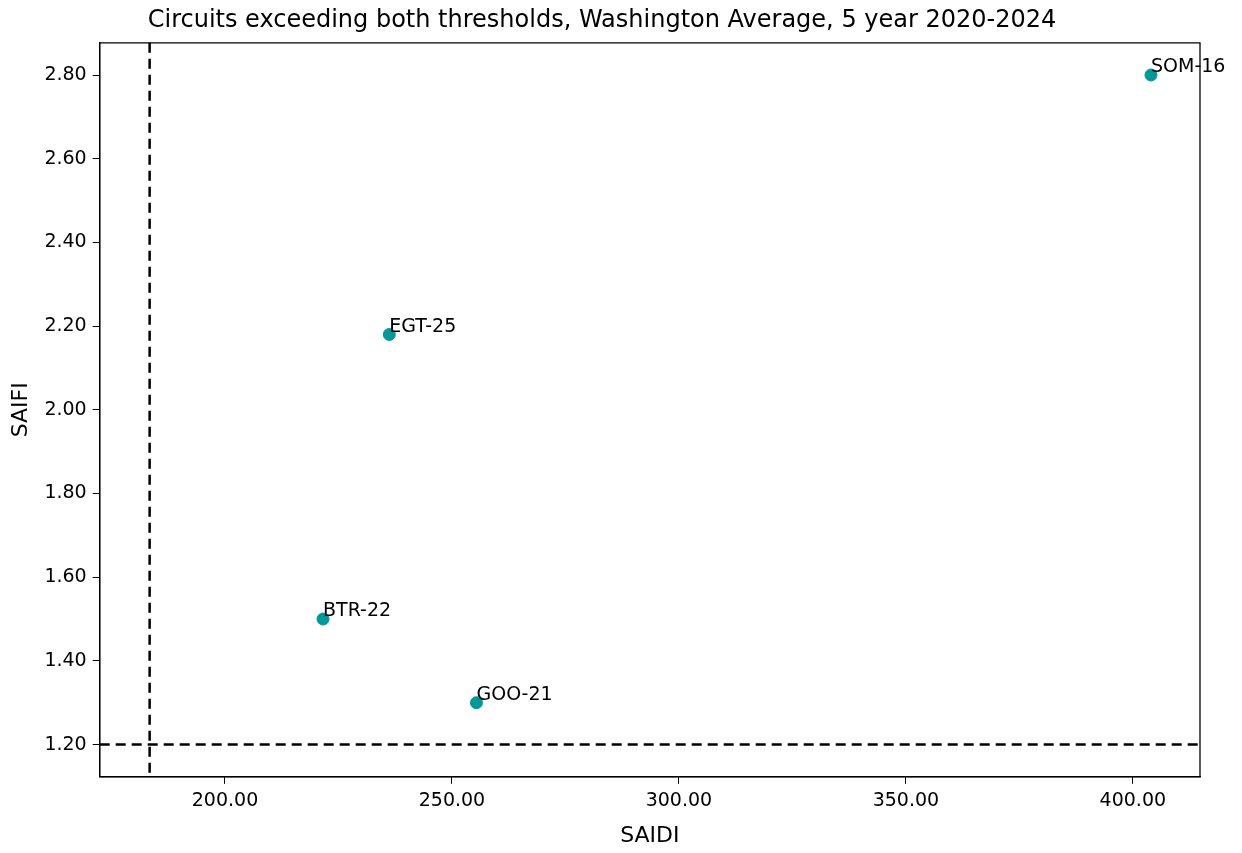  What do you see at coordinates (65, 324) in the screenshot?
I see `y-tick-label: 2.20` at bounding box center [65, 324].